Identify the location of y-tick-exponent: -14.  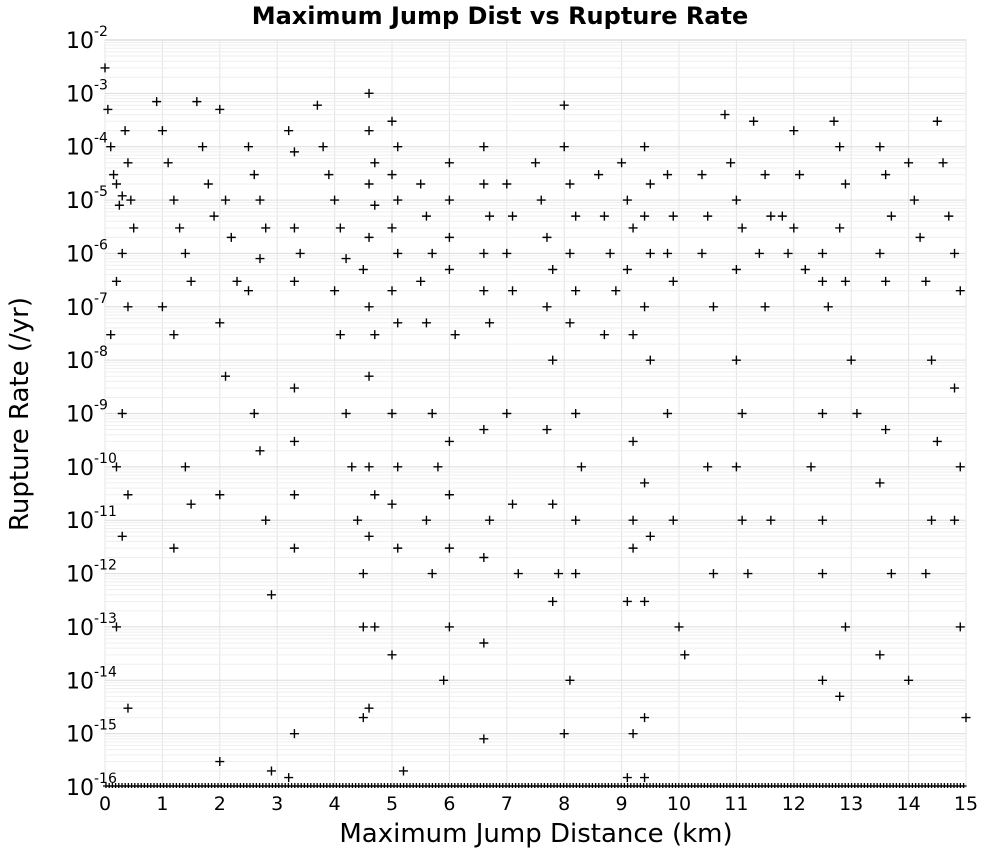
(105, 672).